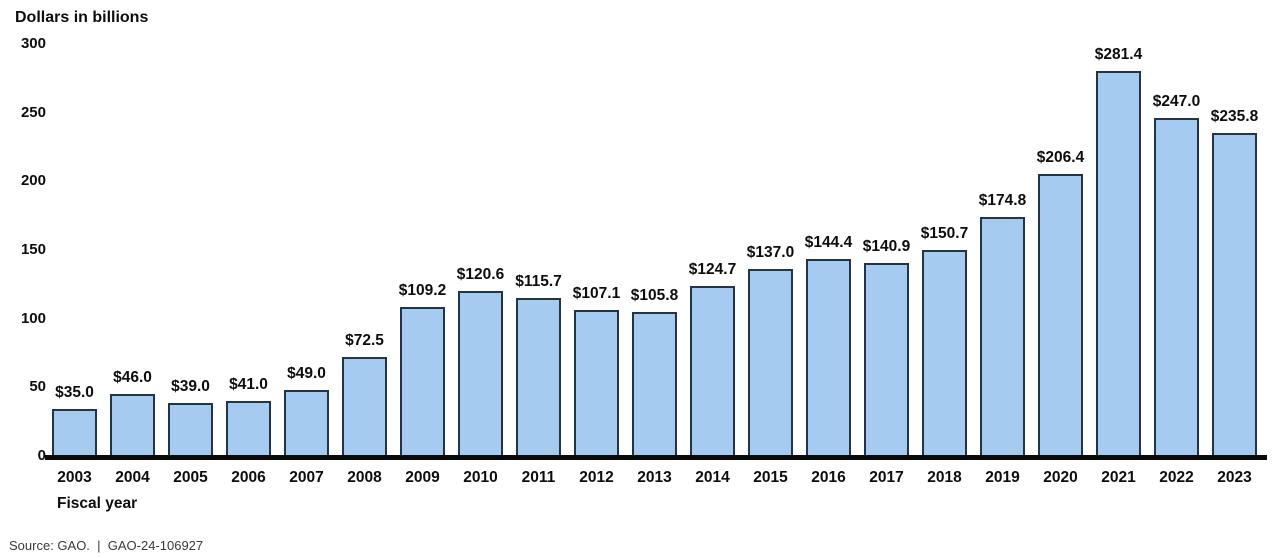  Describe the element at coordinates (1118, 54) in the screenshot. I see `bar-value-label: $281.4` at that location.